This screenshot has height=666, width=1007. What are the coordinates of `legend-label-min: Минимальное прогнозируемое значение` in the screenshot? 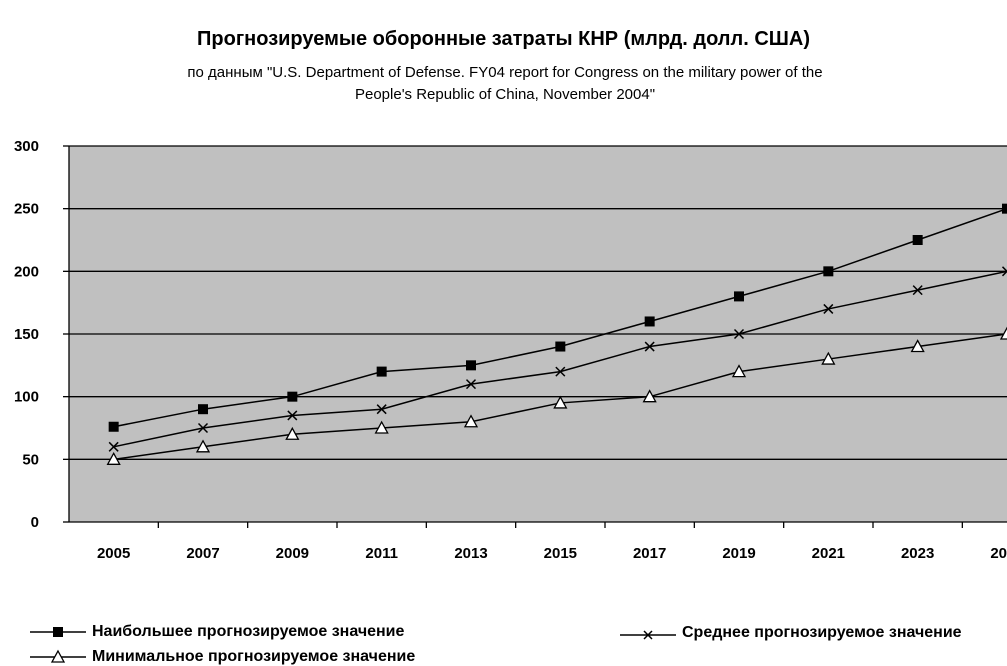 It's located at (254, 656).